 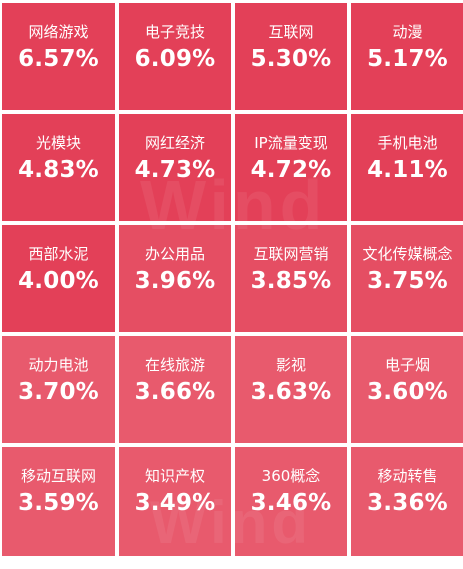 I want to click on sector-name: 互联网营销, so click(x=291, y=254).